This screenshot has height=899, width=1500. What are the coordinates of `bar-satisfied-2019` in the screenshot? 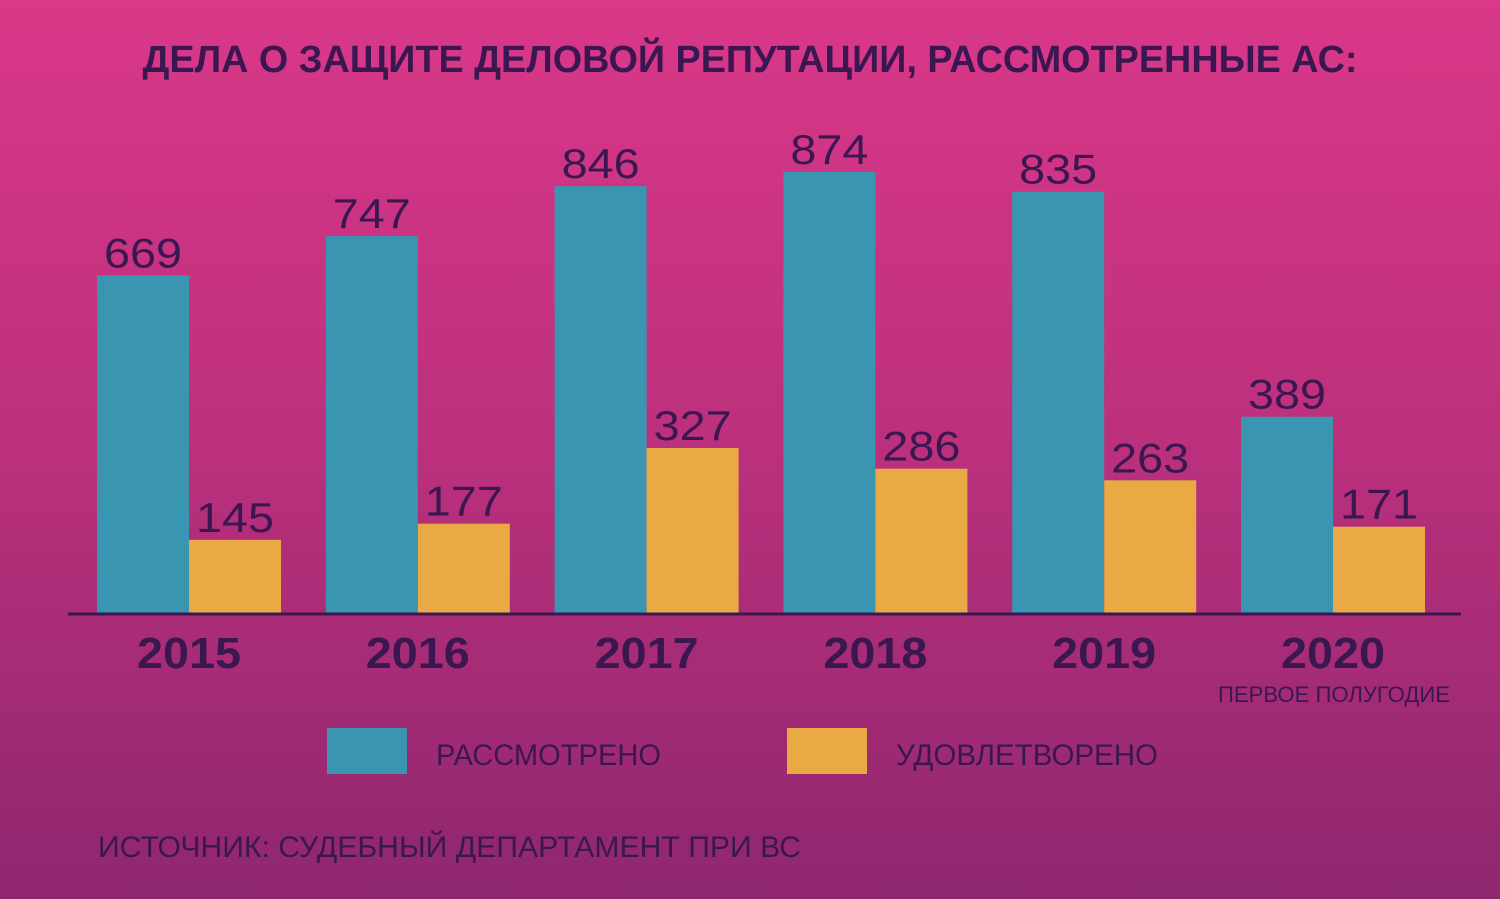 It's located at (1150, 546).